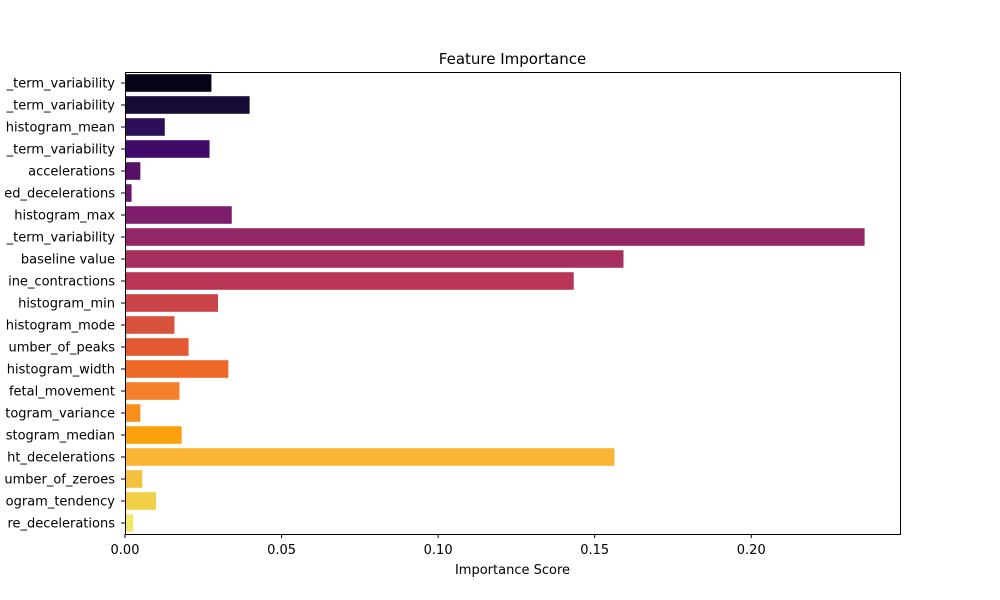 The image size is (1000, 600). I want to click on y-tick-label: histogram_width, so click(61, 370).